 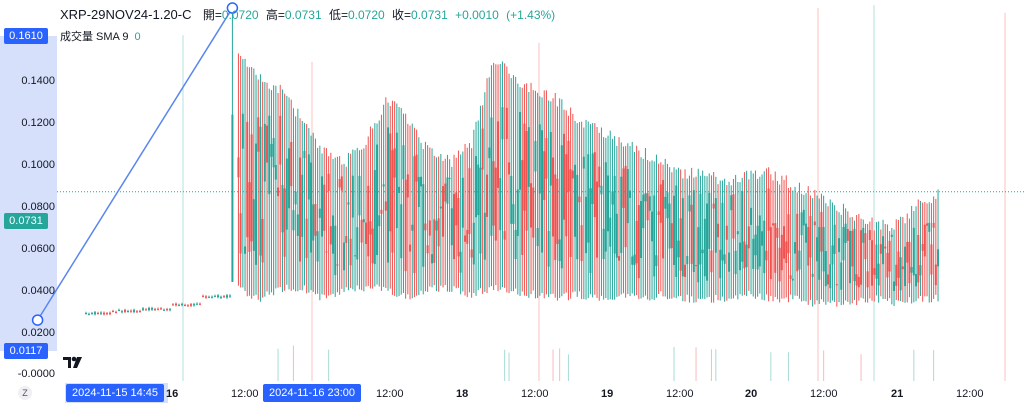 I want to click on time-axis-panel, so click(x=512, y=392).